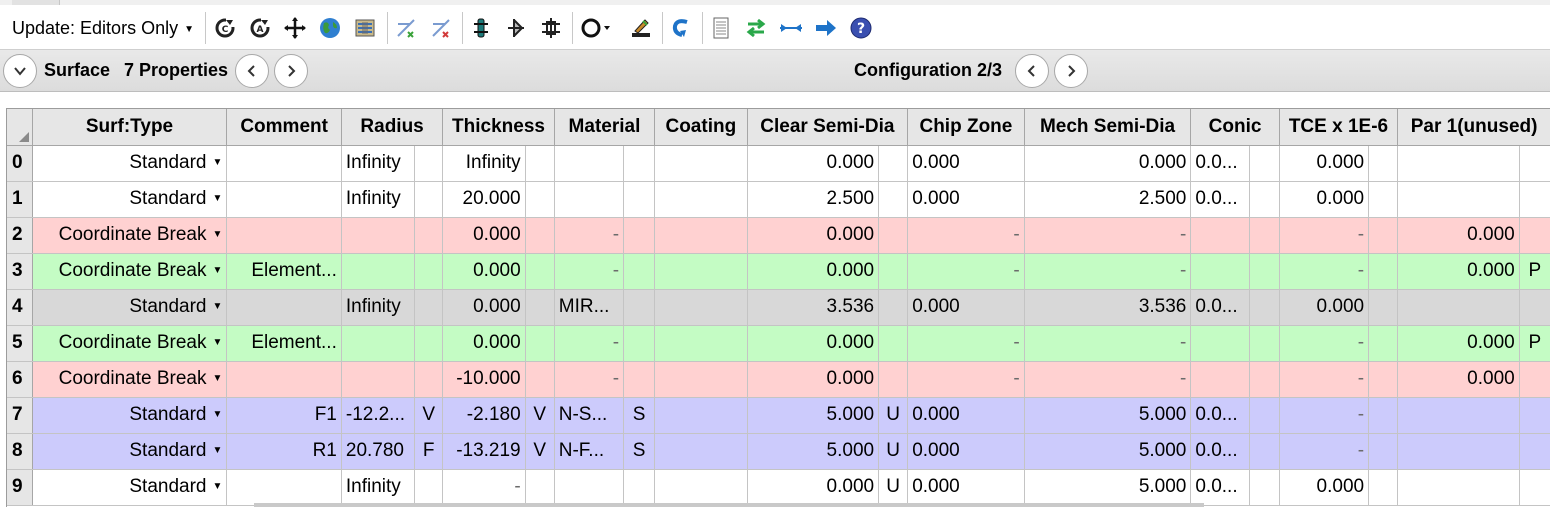  Describe the element at coordinates (1108, 235) in the screenshot. I see `mech-semi-dia-cell: -` at that location.